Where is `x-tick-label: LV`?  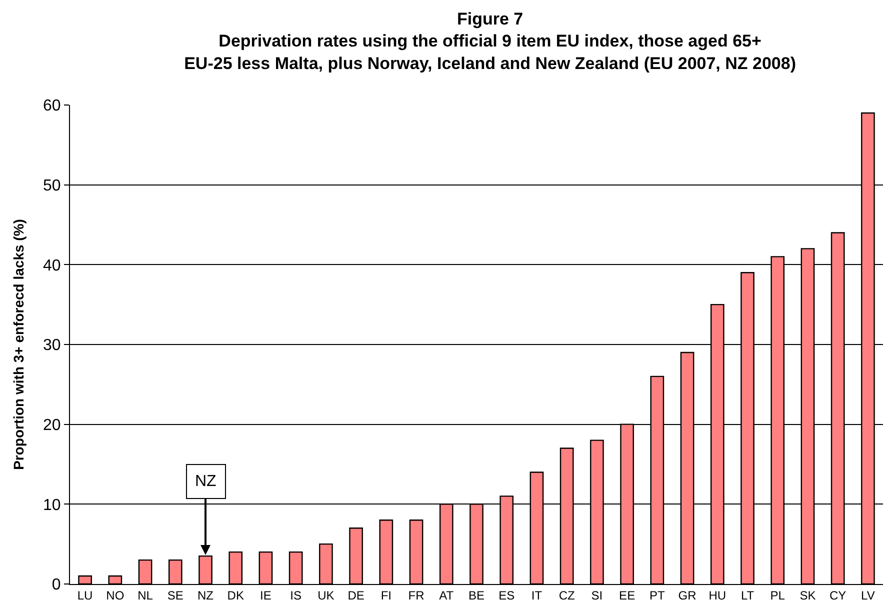
x-tick-label: LV is located at coordinates (868, 595).